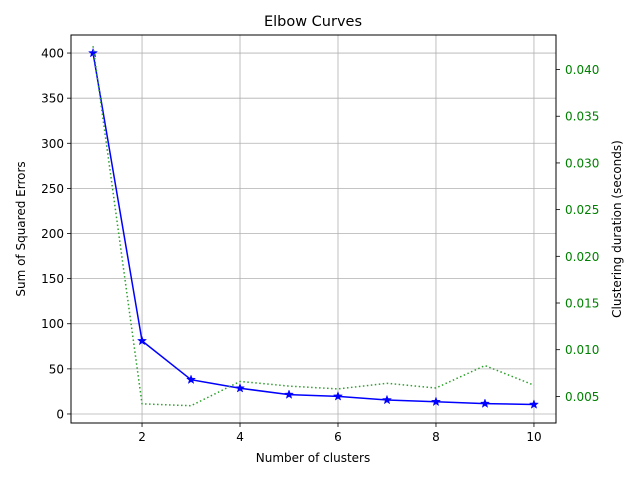  Describe the element at coordinates (533, 437) in the screenshot. I see `x-tick-label: 10` at that location.